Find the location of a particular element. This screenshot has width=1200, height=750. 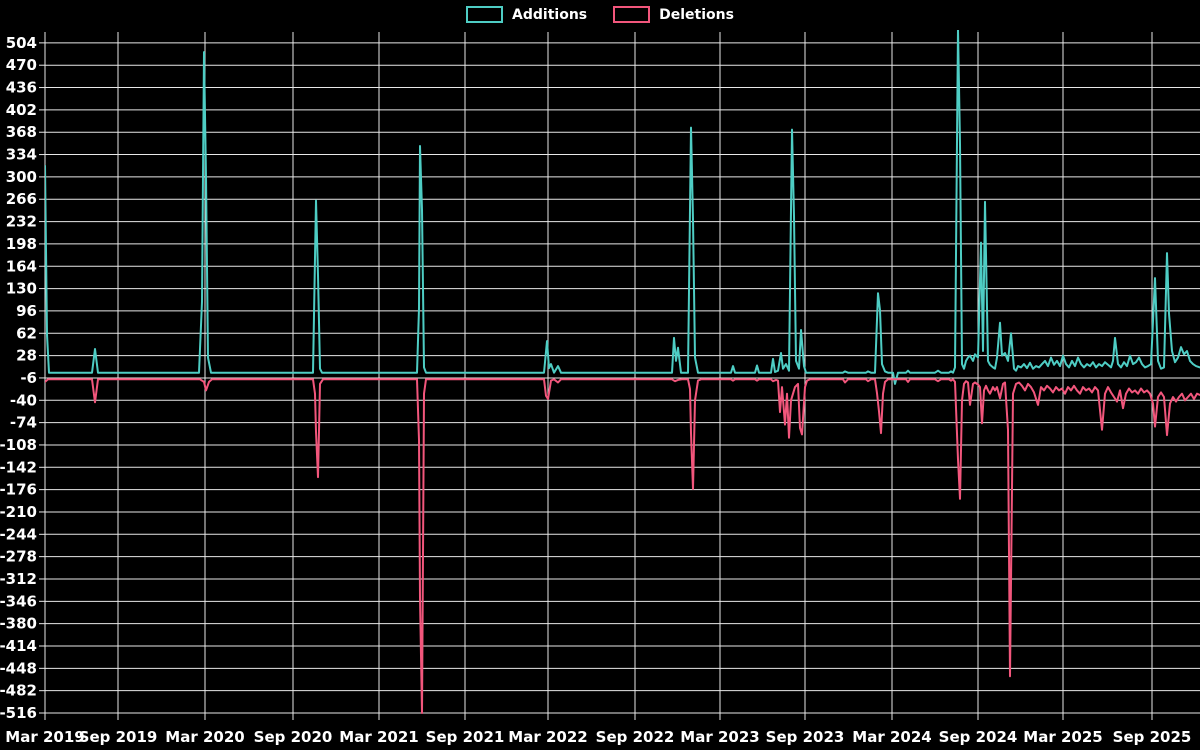

y-tick-label: -176 is located at coordinates (18, 490).